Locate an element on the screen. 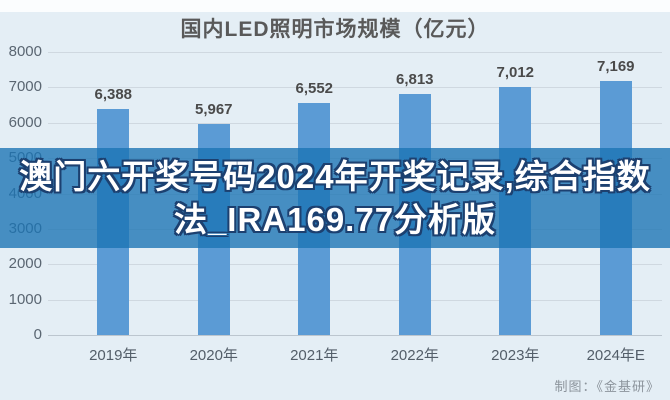 This screenshot has width=670, height=400. bar-value-label: 7,169 is located at coordinates (615, 66).